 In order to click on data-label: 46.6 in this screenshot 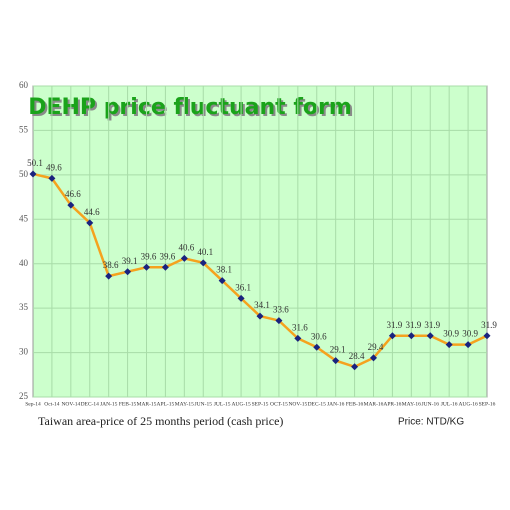, I will do `click(73, 194)`.